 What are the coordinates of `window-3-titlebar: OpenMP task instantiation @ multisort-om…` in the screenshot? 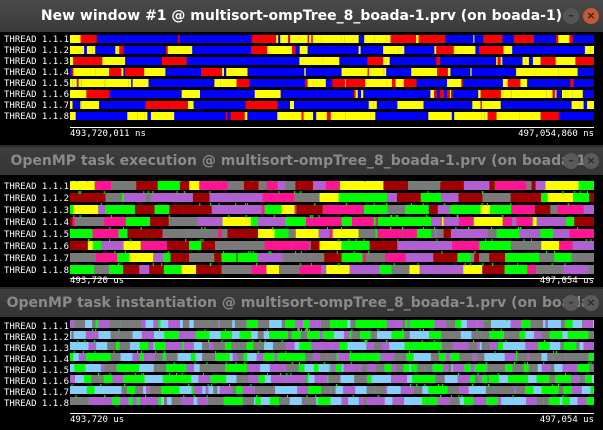 It's located at (301, 314).